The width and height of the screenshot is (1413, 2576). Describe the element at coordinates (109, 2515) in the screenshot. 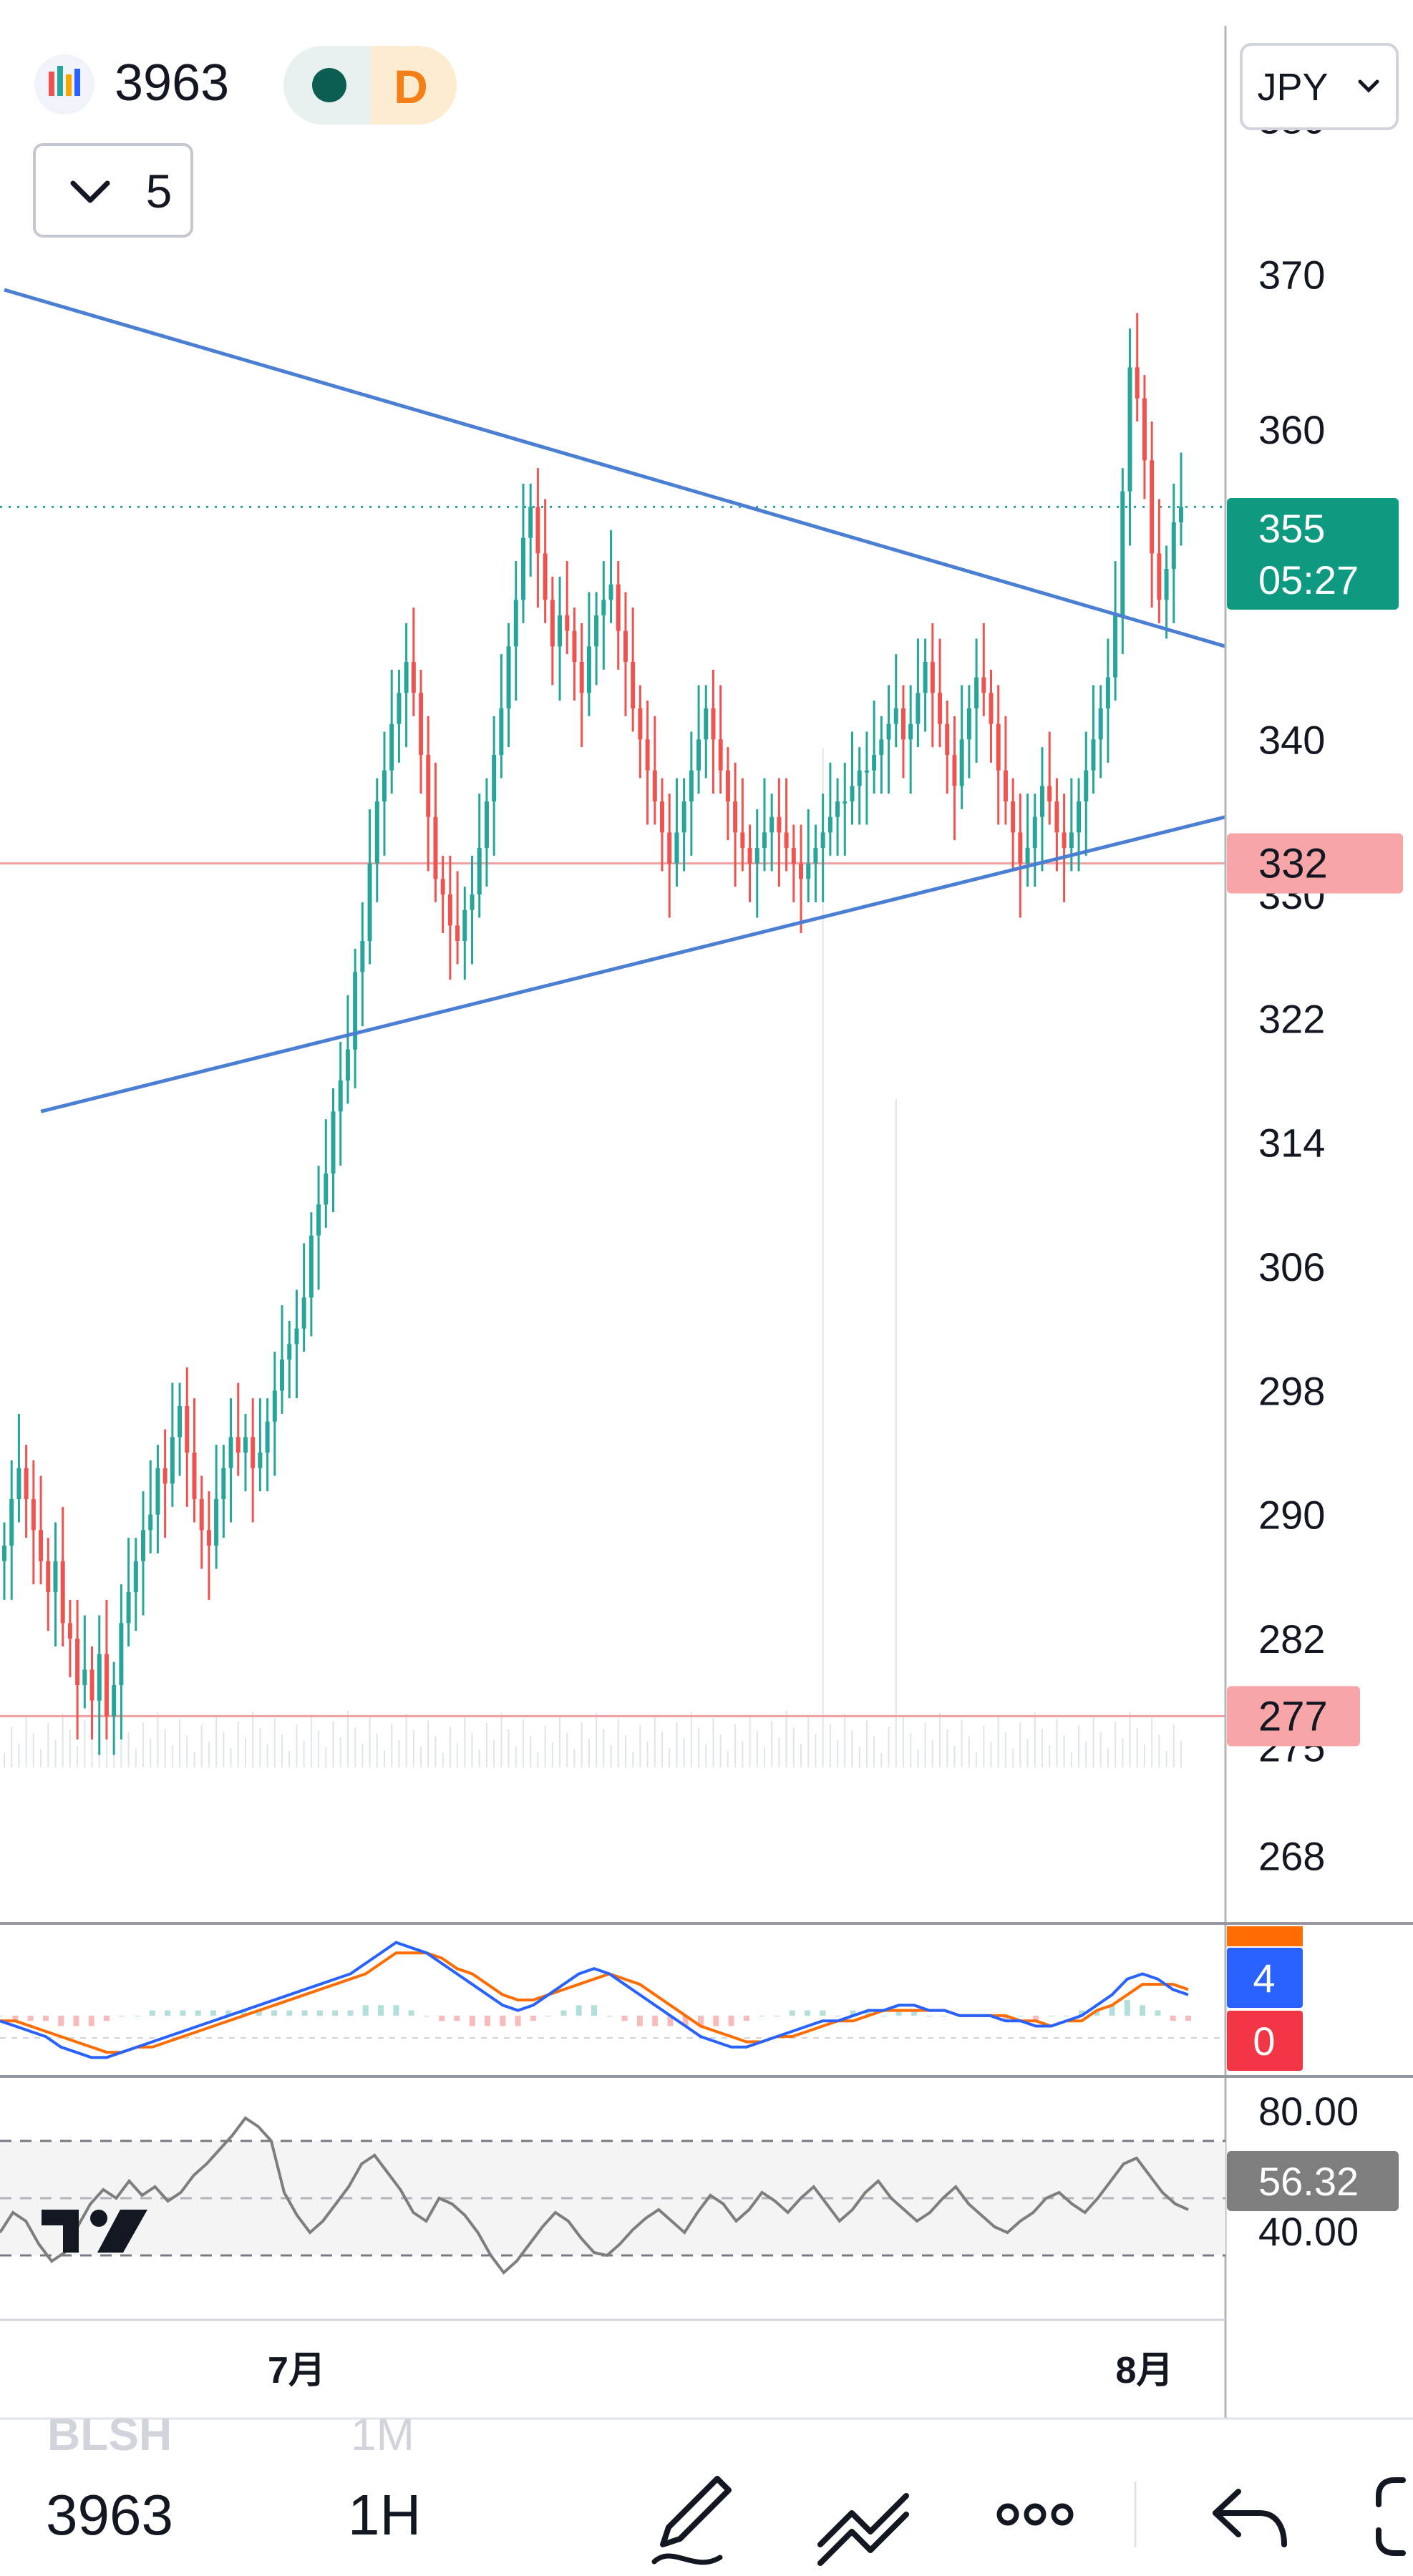

I see `toolbar-symbol-button: 3963` at that location.